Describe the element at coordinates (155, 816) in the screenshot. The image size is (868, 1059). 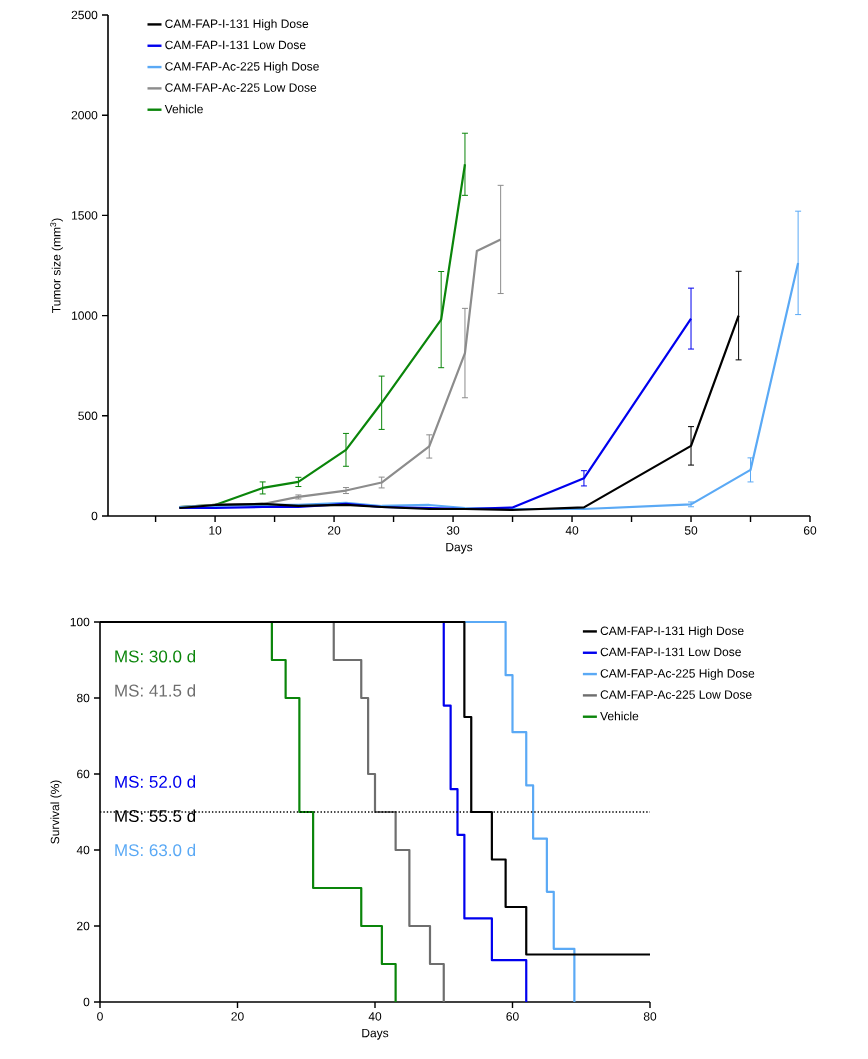
I see `annotation: MS: 55.5 d` at that location.